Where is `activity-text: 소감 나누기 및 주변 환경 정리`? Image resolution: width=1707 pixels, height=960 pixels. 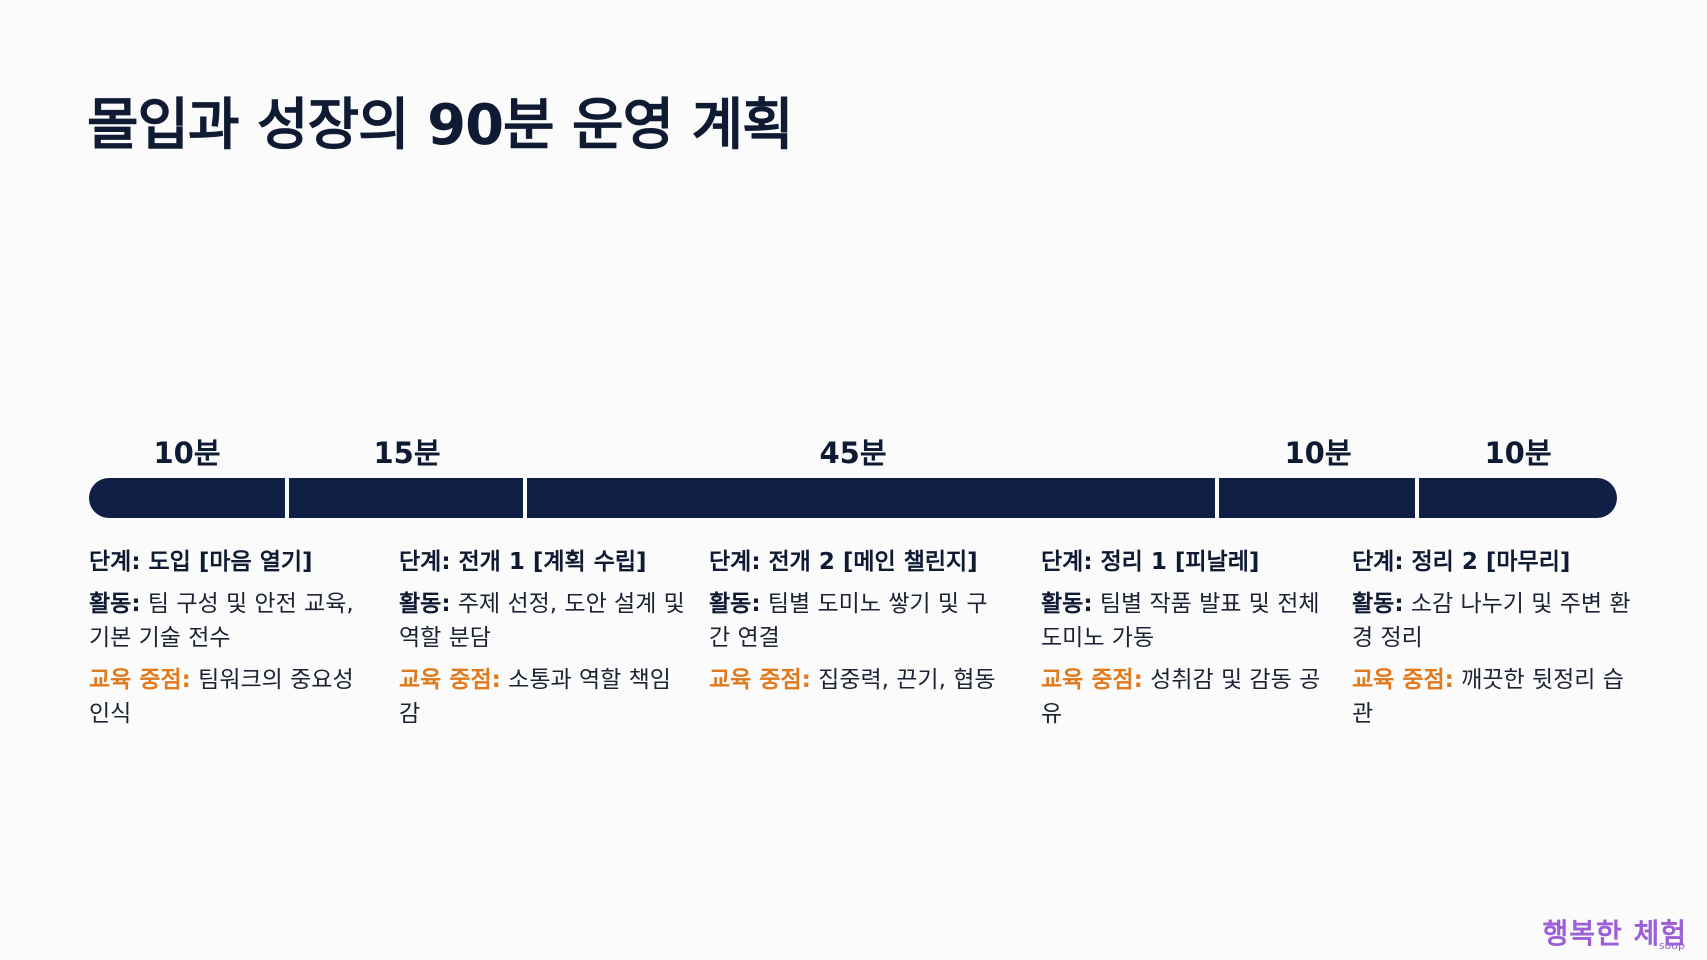 activity-text: 소감 나누기 및 주변 환경 정리 is located at coordinates (1491, 621).